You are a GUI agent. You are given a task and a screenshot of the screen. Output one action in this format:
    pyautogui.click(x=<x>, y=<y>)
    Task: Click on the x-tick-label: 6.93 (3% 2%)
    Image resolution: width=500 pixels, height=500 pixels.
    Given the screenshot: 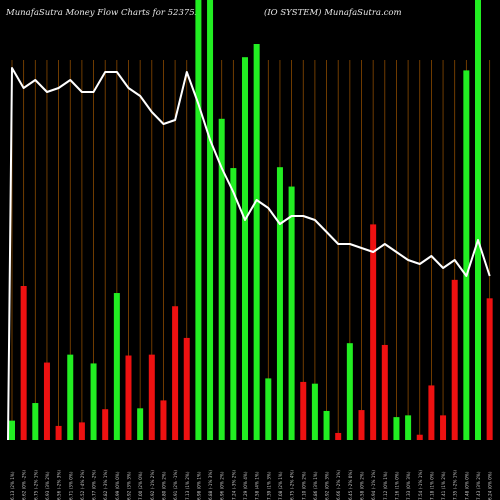 What is the action you would take?
    pyautogui.click(x=47, y=485)
    